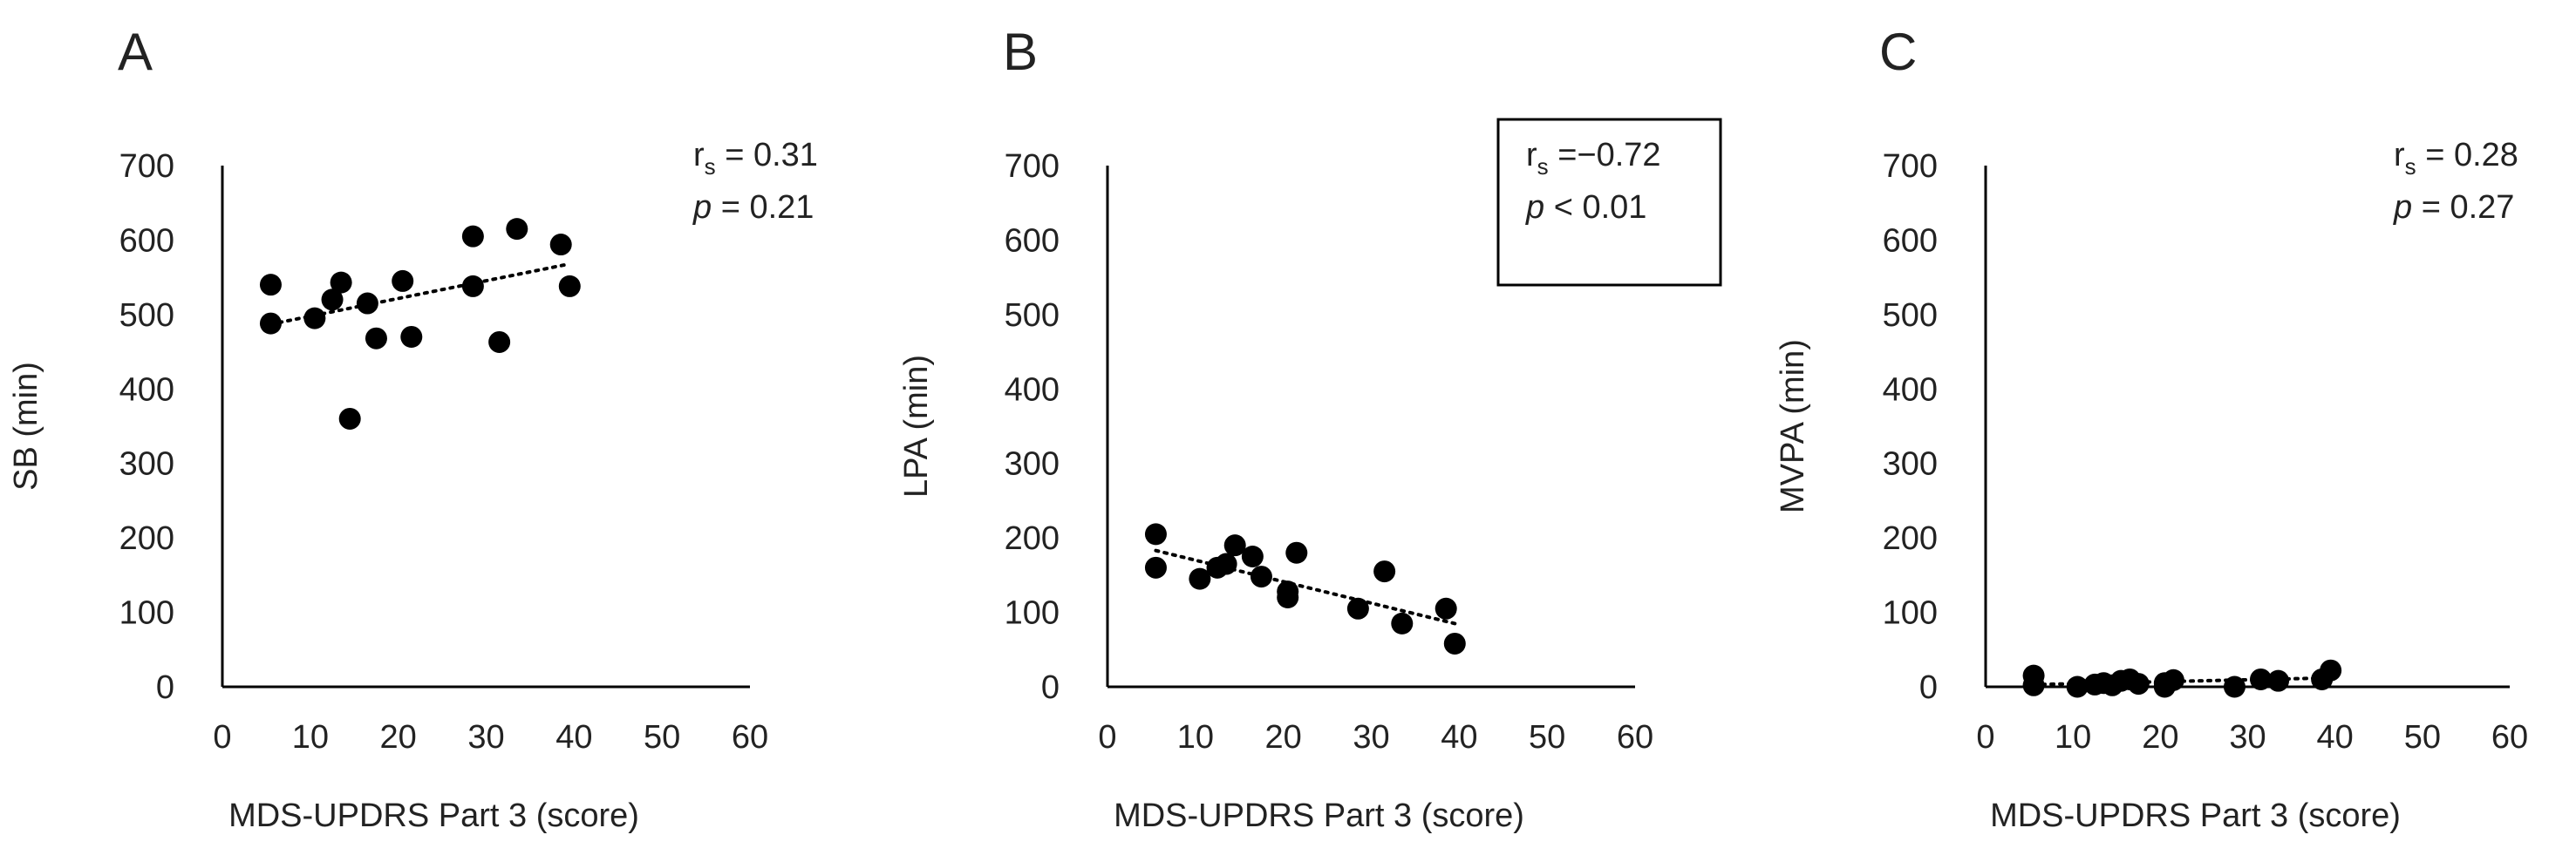 The height and width of the screenshot is (862, 2576). Describe the element at coordinates (1605, 155) in the screenshot. I see `rs-value: =−0.72` at that location.